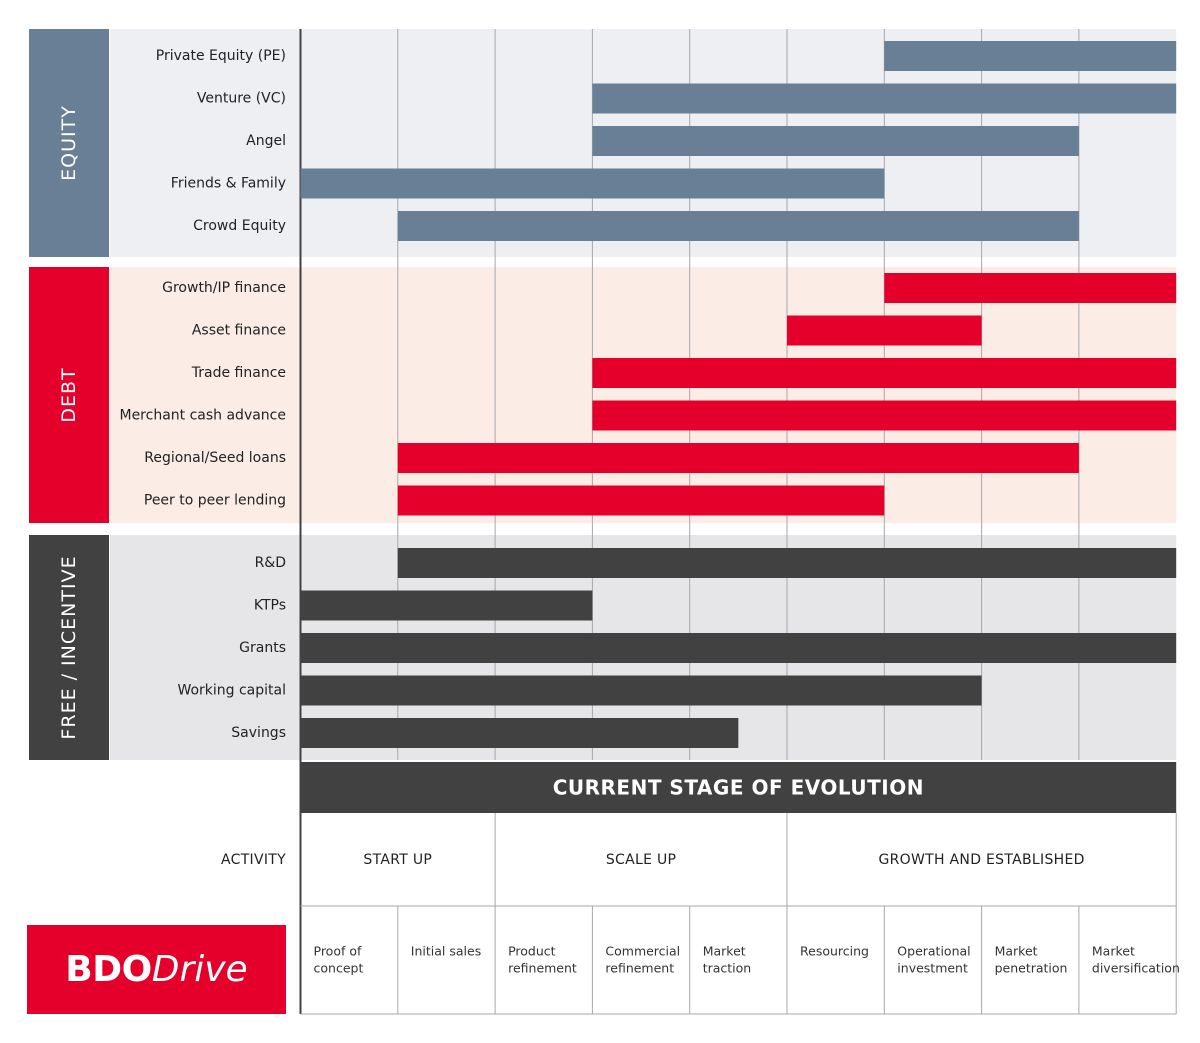 This screenshot has width=1200, height=1043. What do you see at coordinates (642, 951) in the screenshot?
I see `stage-label-3-0: Commercial` at bounding box center [642, 951].